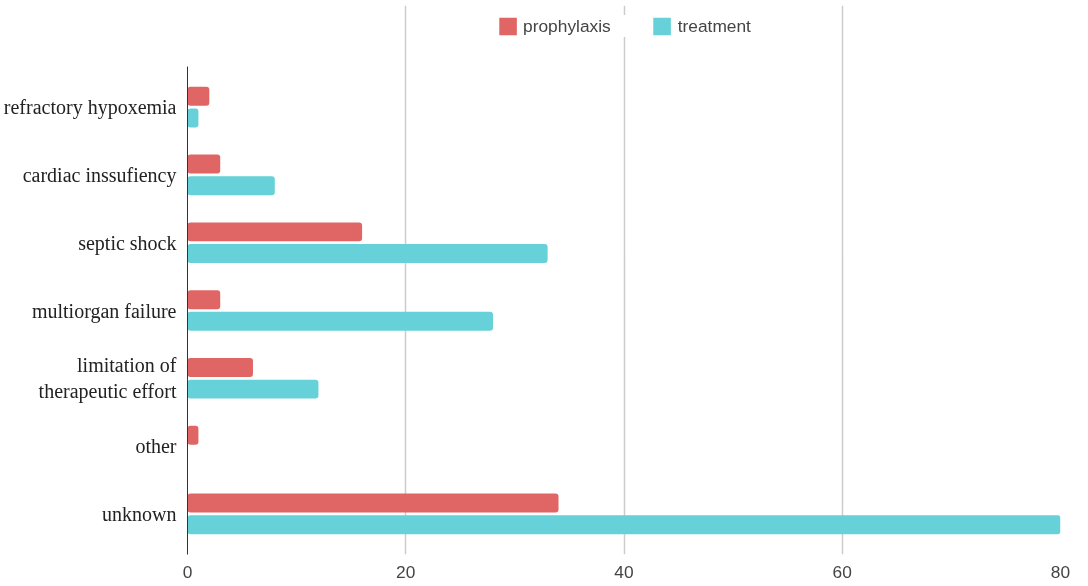 The image size is (1088, 586). Describe the element at coordinates (127, 243) in the screenshot. I see `y-tick-label: septic shock` at that location.